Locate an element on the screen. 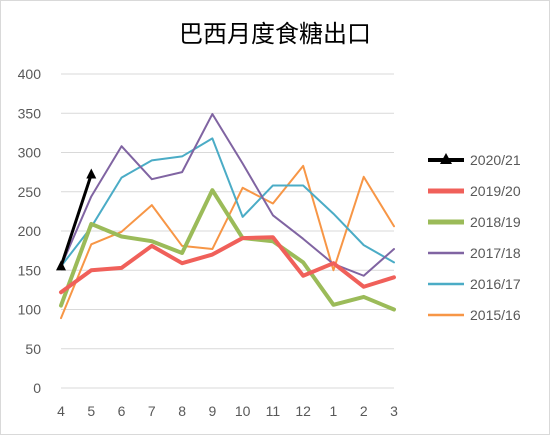 Image resolution: width=550 pixels, height=435 pixels. x-tick-label: 7 is located at coordinates (152, 411).